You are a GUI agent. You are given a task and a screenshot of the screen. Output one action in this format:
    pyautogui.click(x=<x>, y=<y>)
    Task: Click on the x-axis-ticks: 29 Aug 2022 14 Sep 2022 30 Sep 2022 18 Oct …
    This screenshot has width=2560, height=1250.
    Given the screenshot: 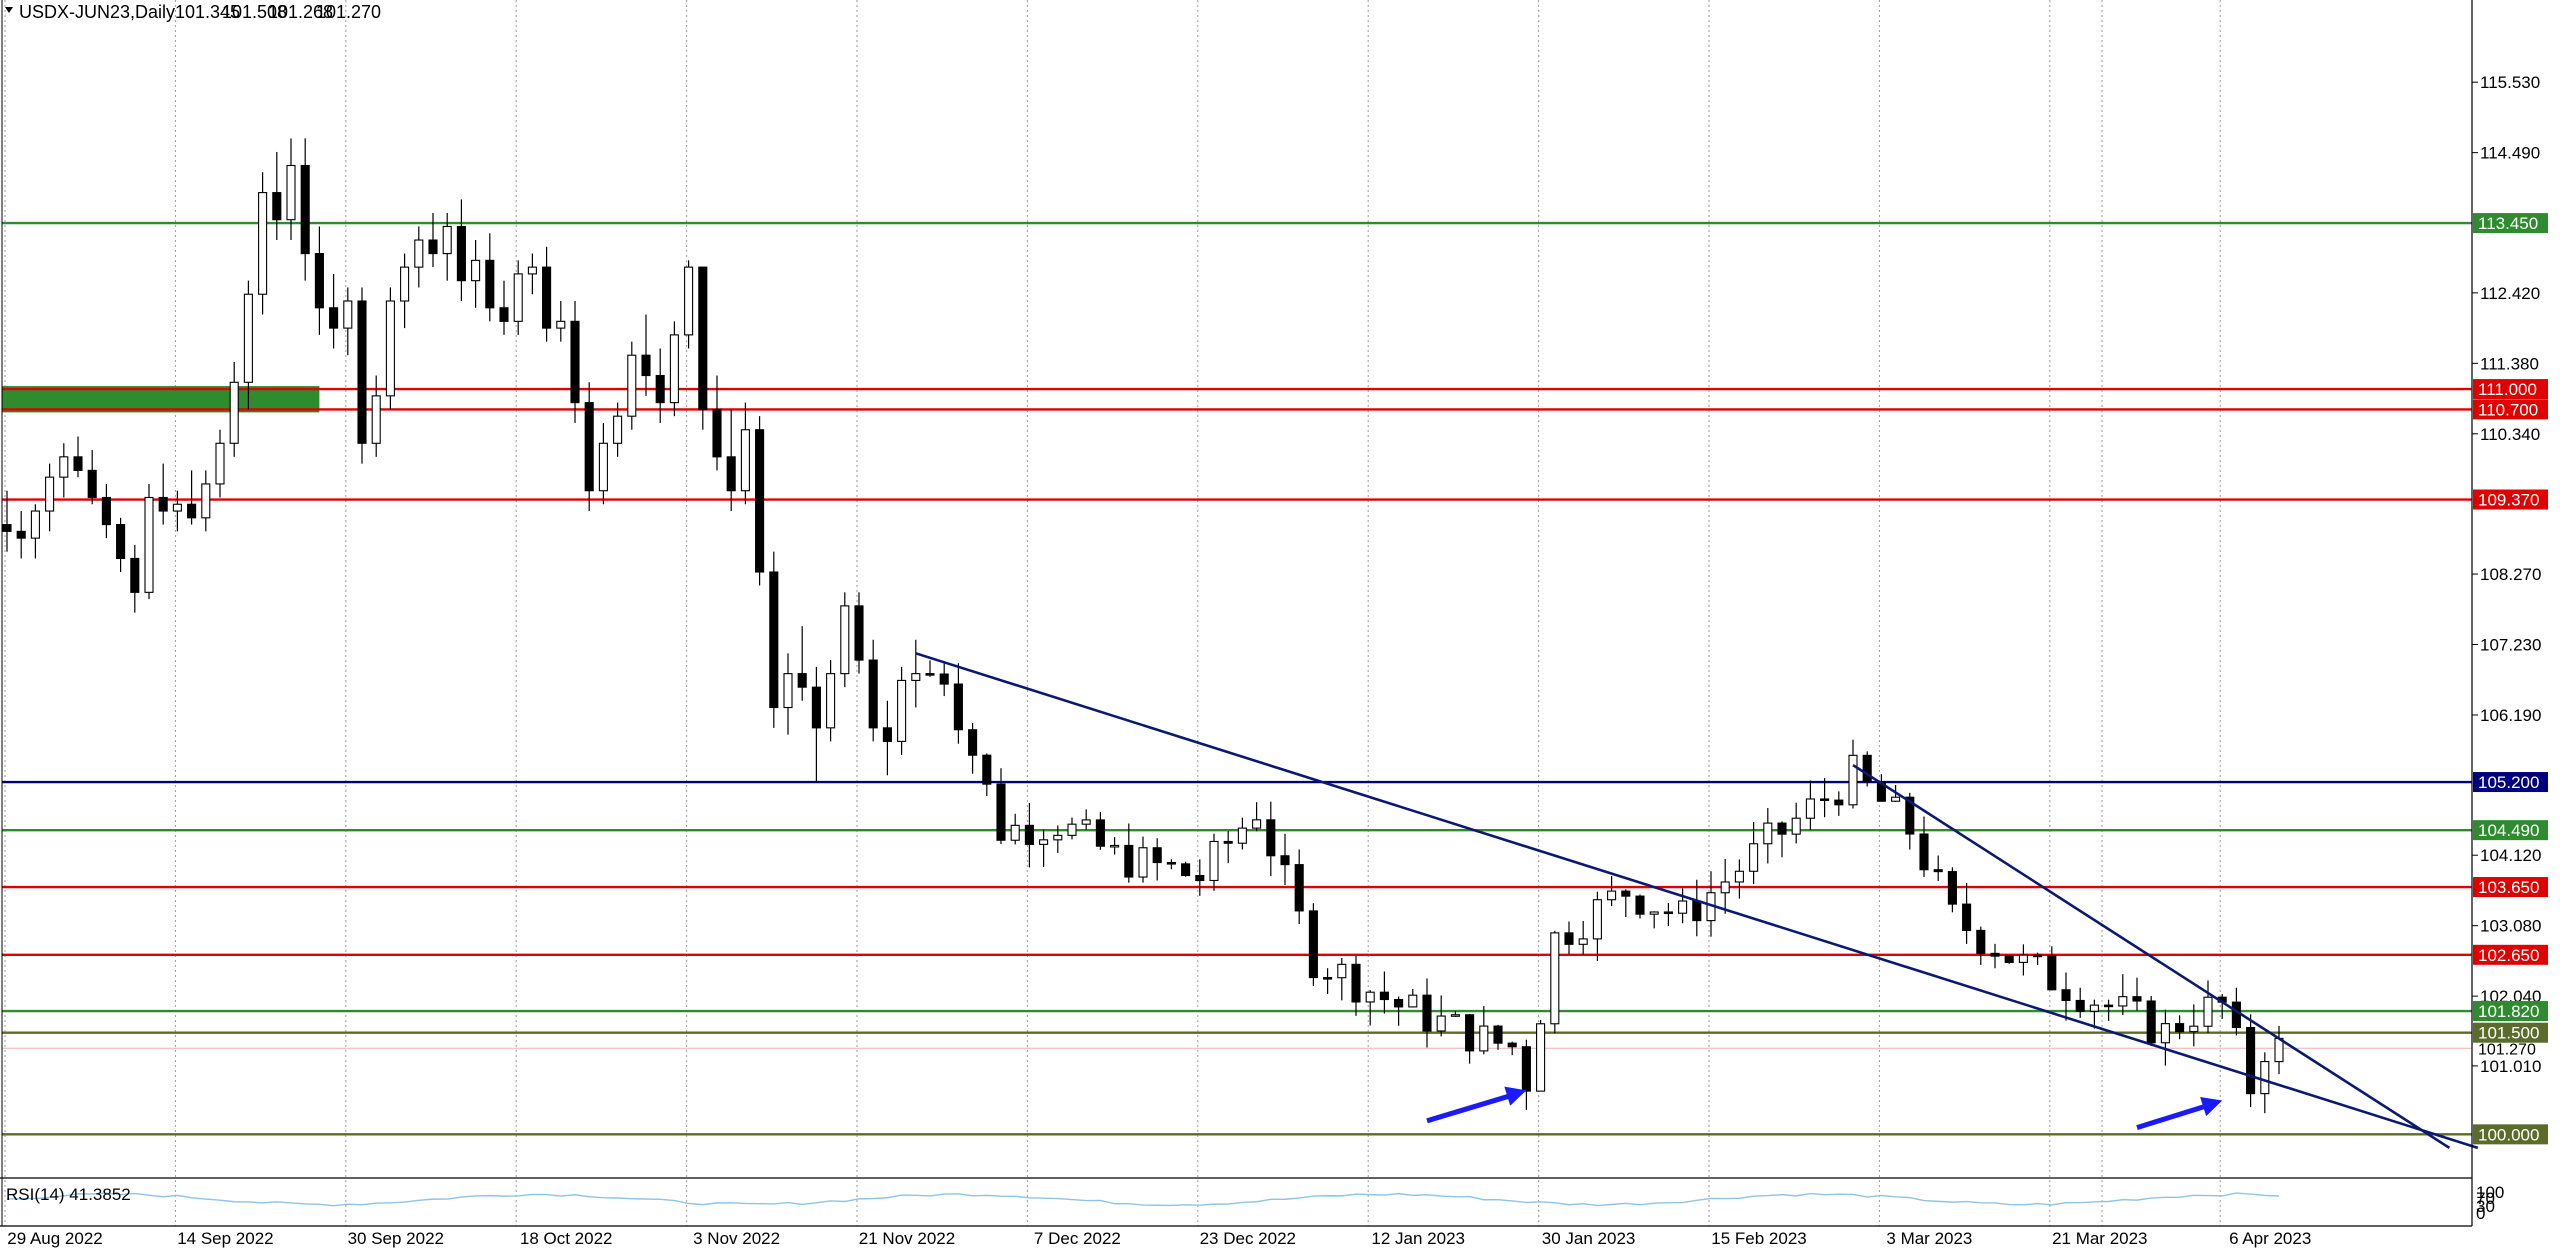 What is the action you would take?
    pyautogui.click(x=1159, y=1238)
    